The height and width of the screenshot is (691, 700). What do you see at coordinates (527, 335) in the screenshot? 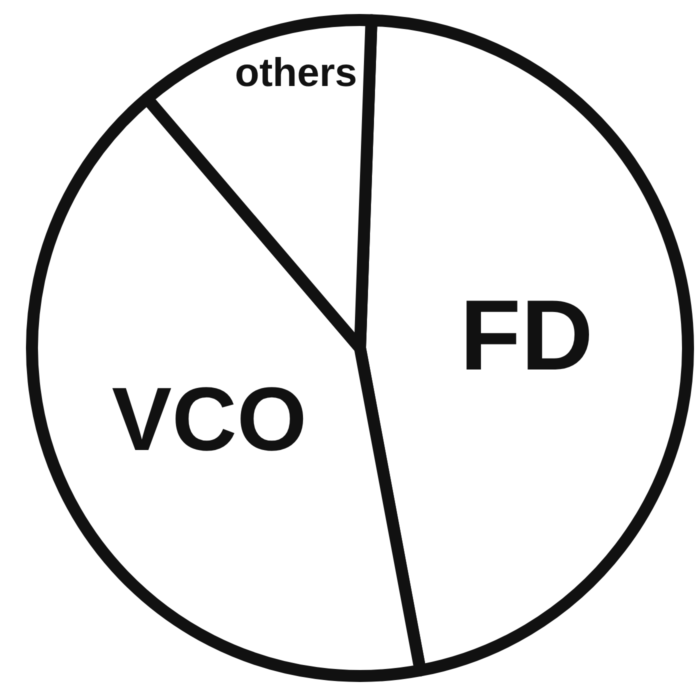
I see `slice-label: FD` at bounding box center [527, 335].